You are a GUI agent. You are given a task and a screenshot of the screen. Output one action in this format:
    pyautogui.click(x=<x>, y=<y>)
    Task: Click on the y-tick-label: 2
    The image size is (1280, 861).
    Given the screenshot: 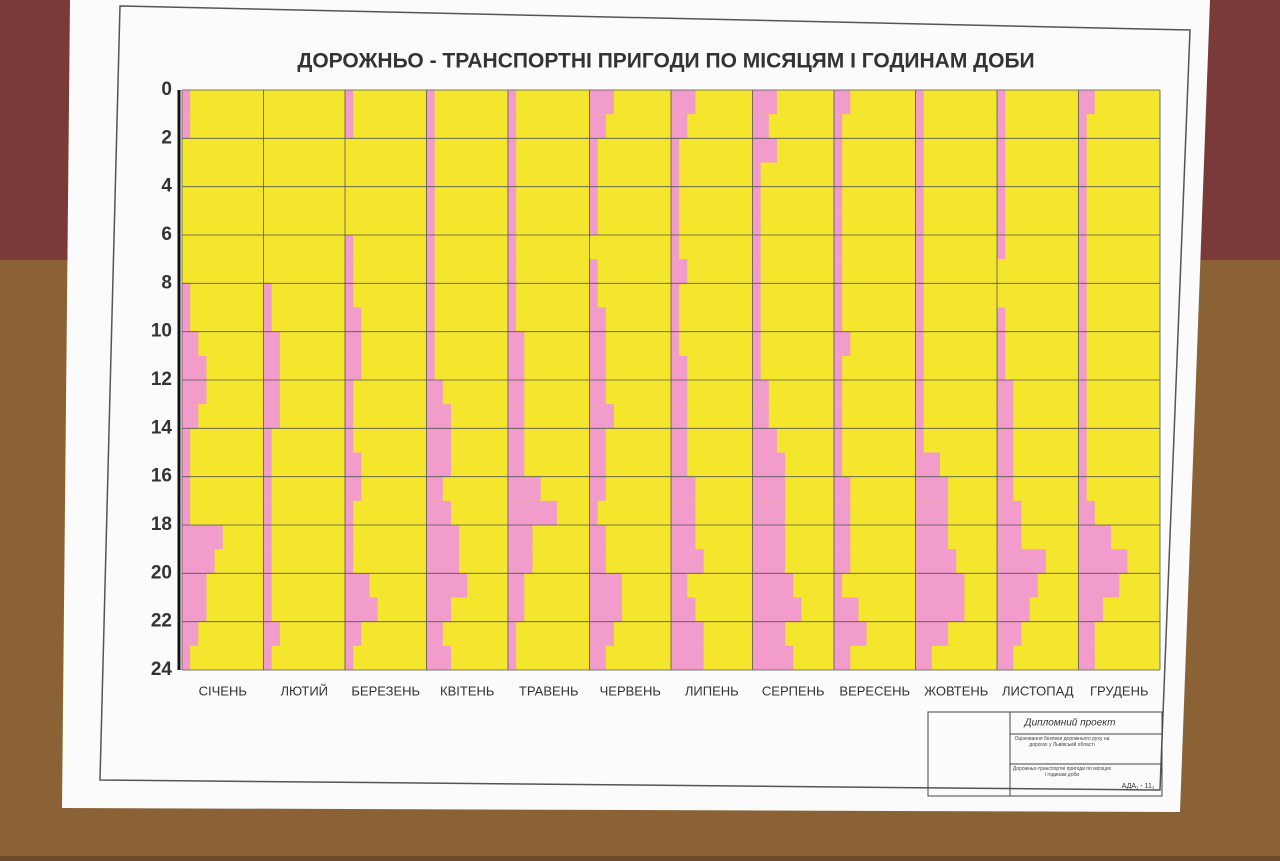 What is the action you would take?
    pyautogui.click(x=166, y=137)
    